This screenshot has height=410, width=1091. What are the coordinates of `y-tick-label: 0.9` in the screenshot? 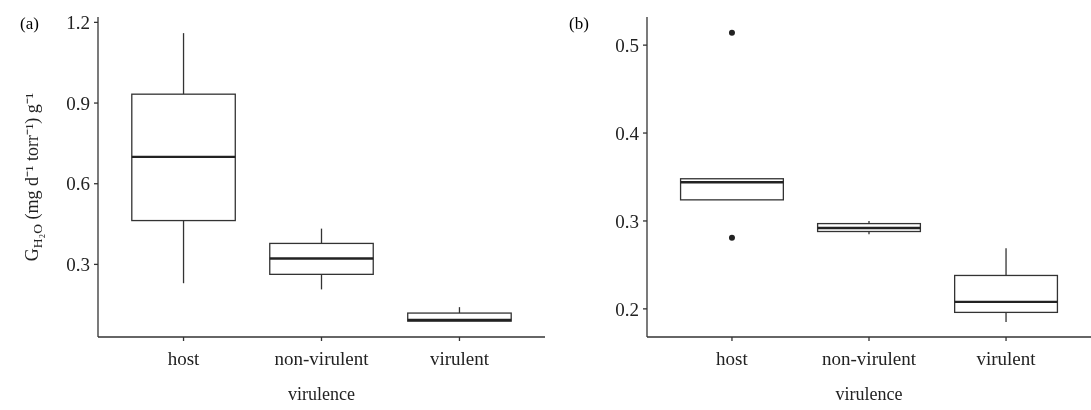 It's located at (78, 103).